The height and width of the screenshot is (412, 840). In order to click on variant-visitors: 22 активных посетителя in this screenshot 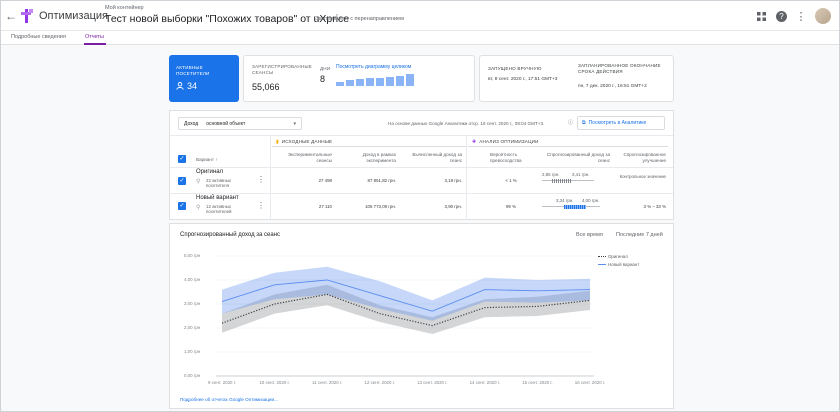, I will do `click(219, 183)`.